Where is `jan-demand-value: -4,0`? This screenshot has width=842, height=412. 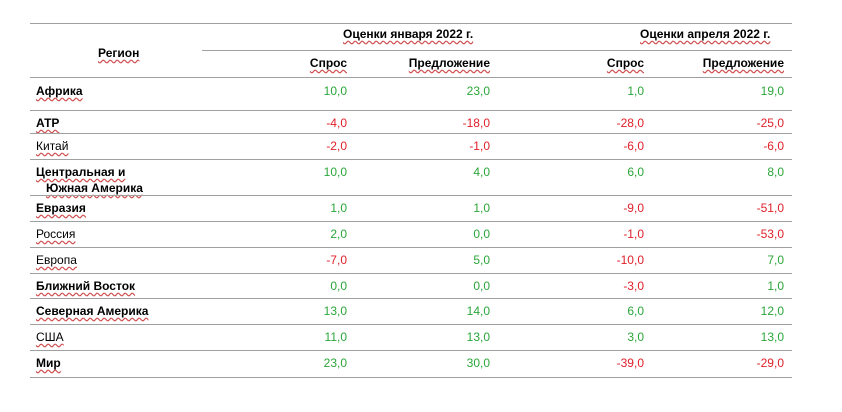
jan-demand-value: -4,0 is located at coordinates (336, 123).